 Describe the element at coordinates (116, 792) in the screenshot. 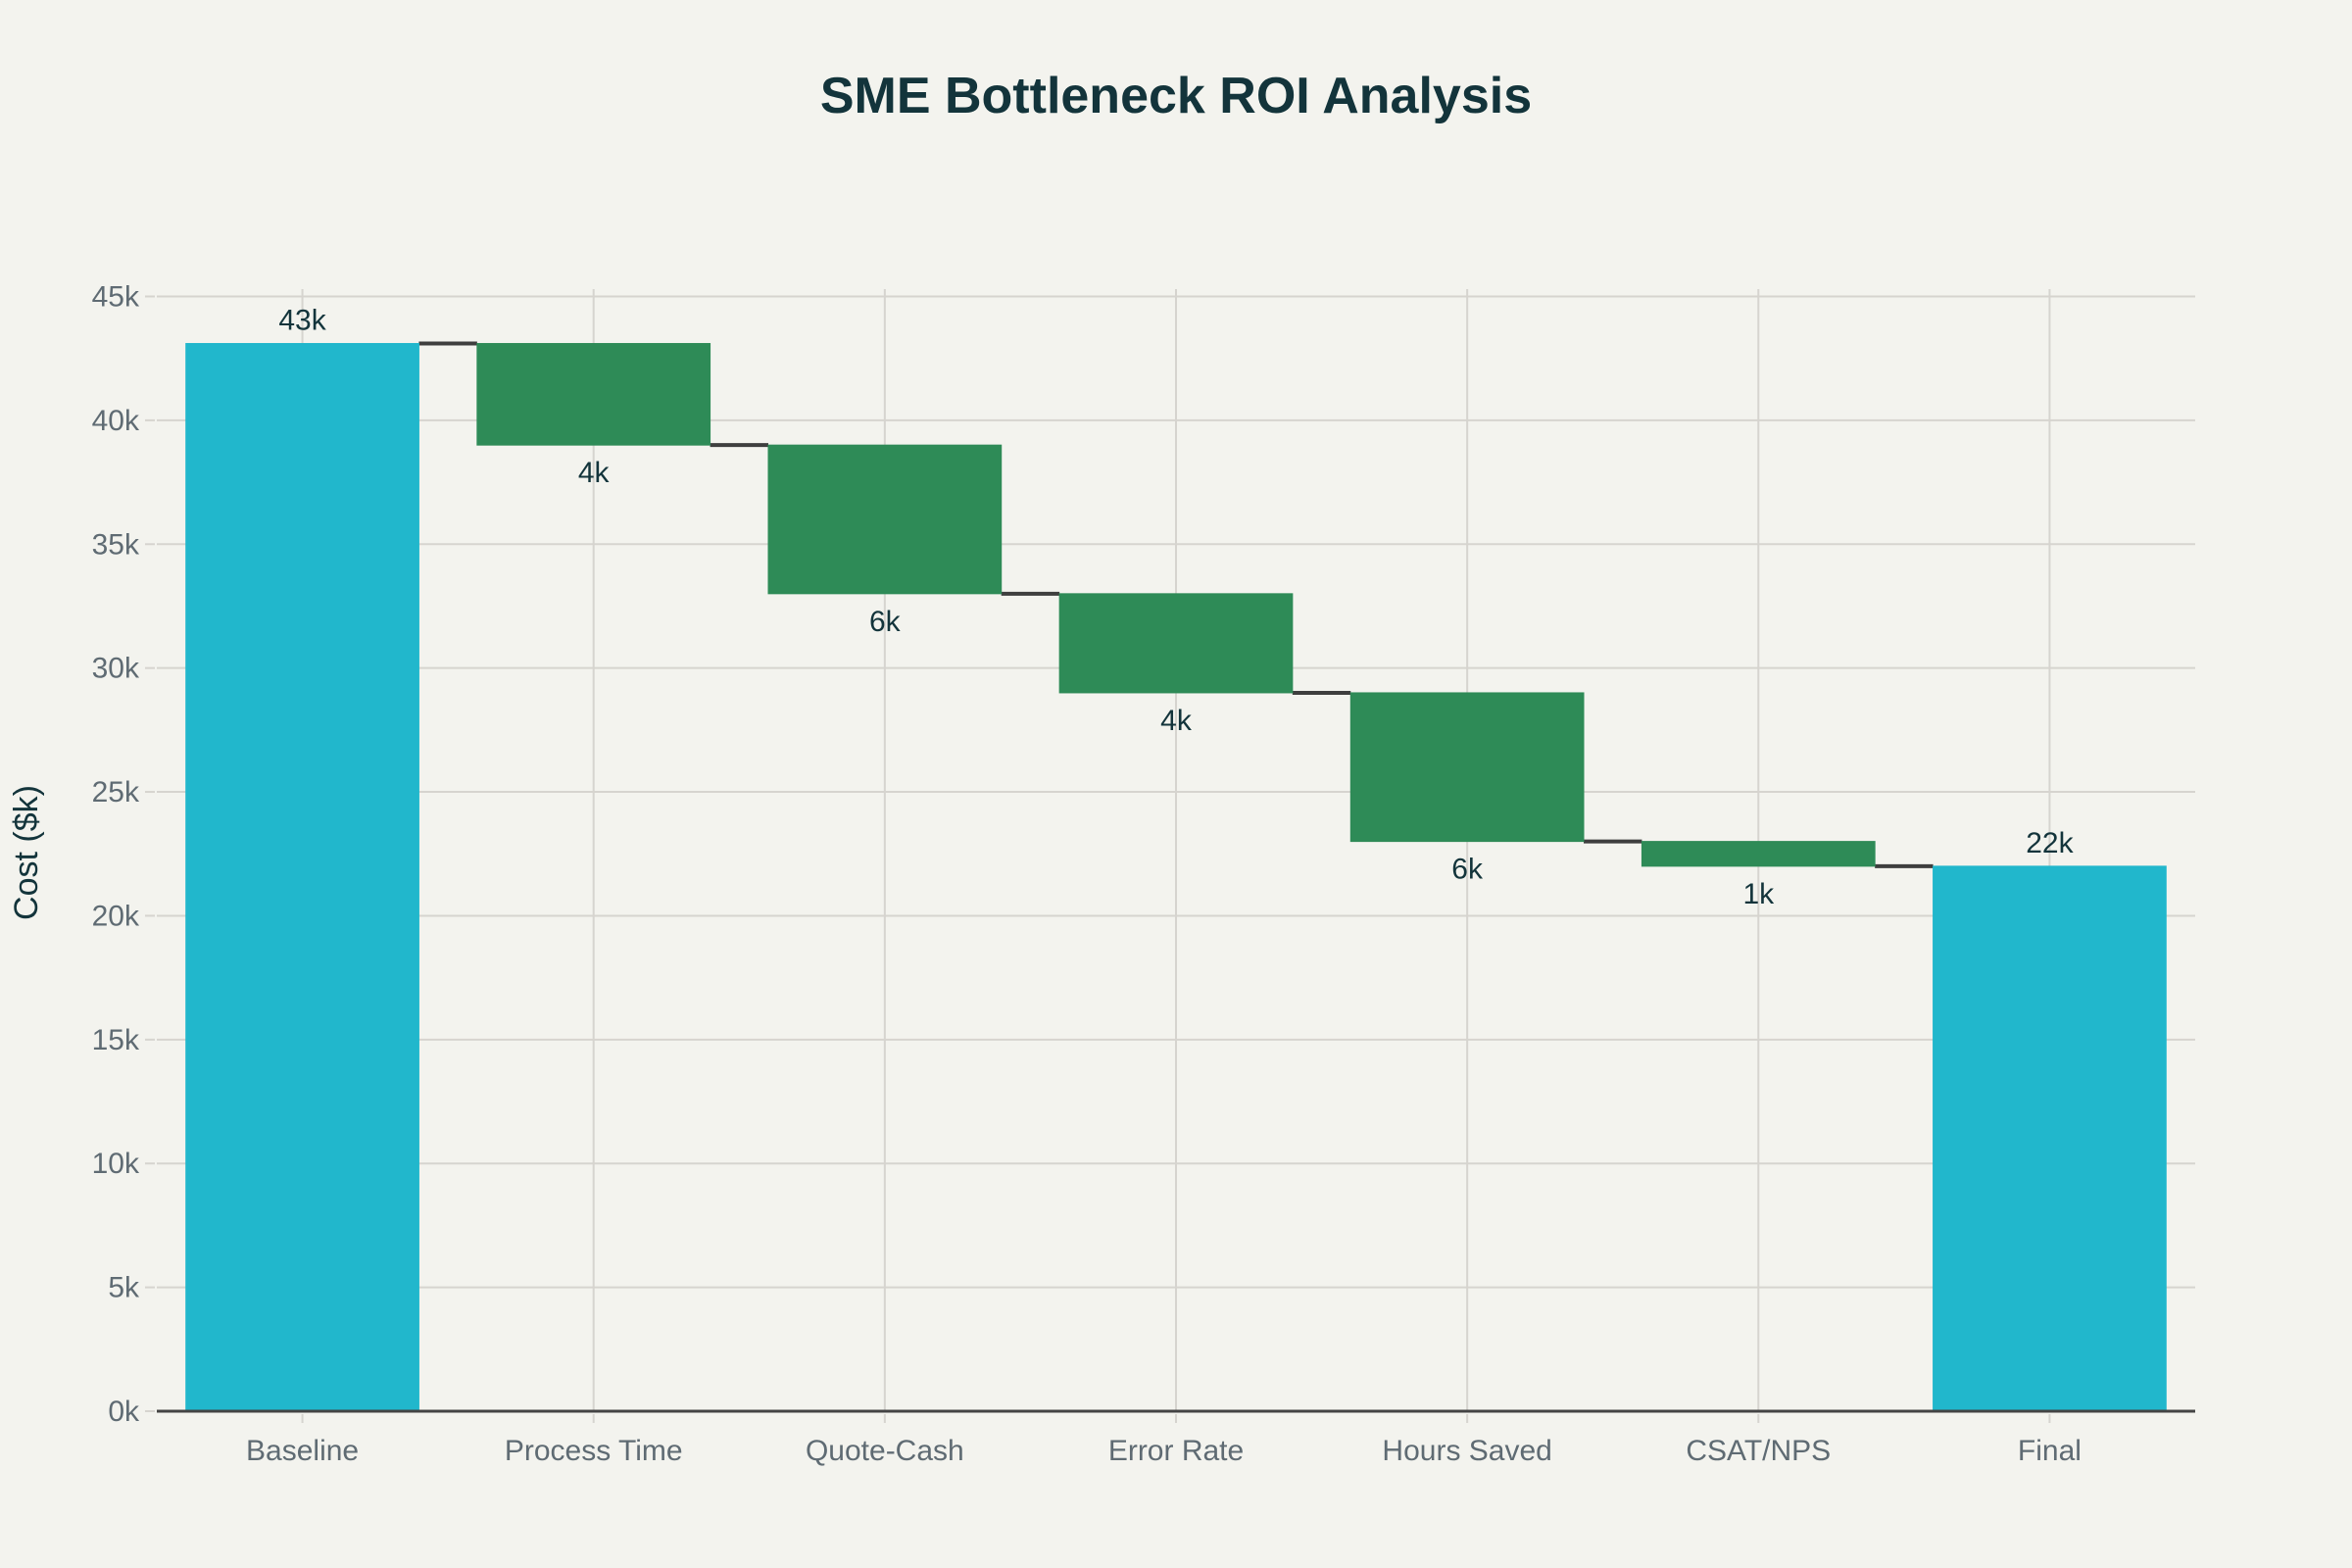

I see `y-tick-label: 25k` at that location.